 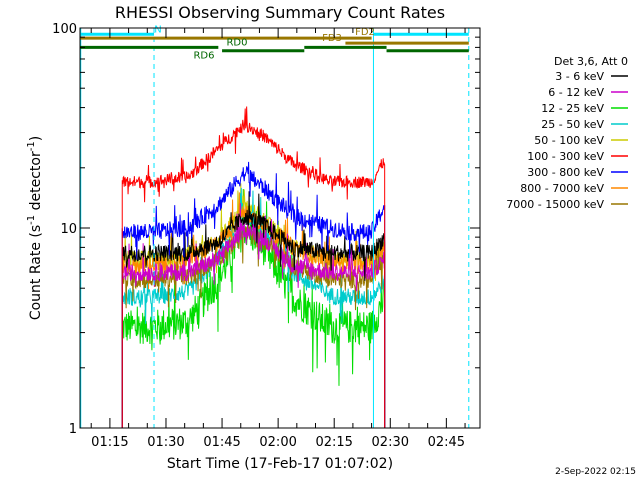 I want to click on y-axis-label-tail: detector, so click(x=36, y=183).